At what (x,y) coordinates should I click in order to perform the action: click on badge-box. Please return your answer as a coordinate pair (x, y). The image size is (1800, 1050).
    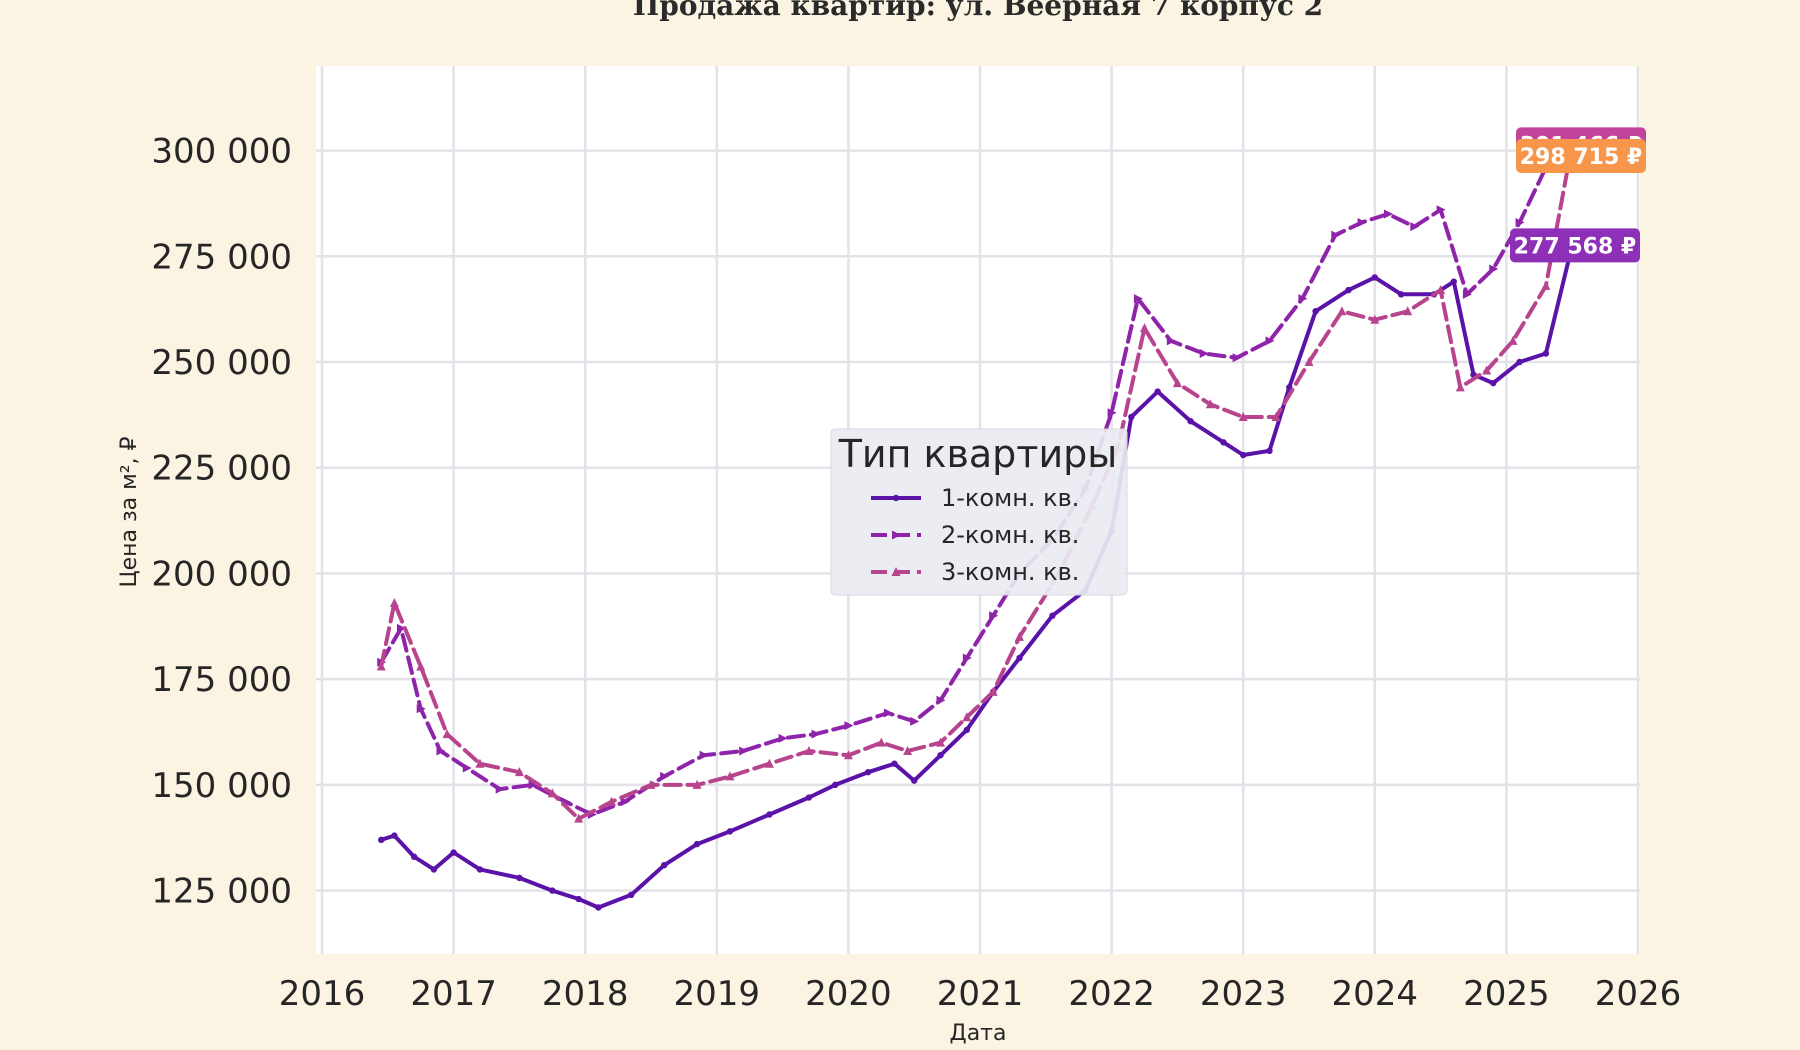
    Looking at the image, I should click on (1581, 156).